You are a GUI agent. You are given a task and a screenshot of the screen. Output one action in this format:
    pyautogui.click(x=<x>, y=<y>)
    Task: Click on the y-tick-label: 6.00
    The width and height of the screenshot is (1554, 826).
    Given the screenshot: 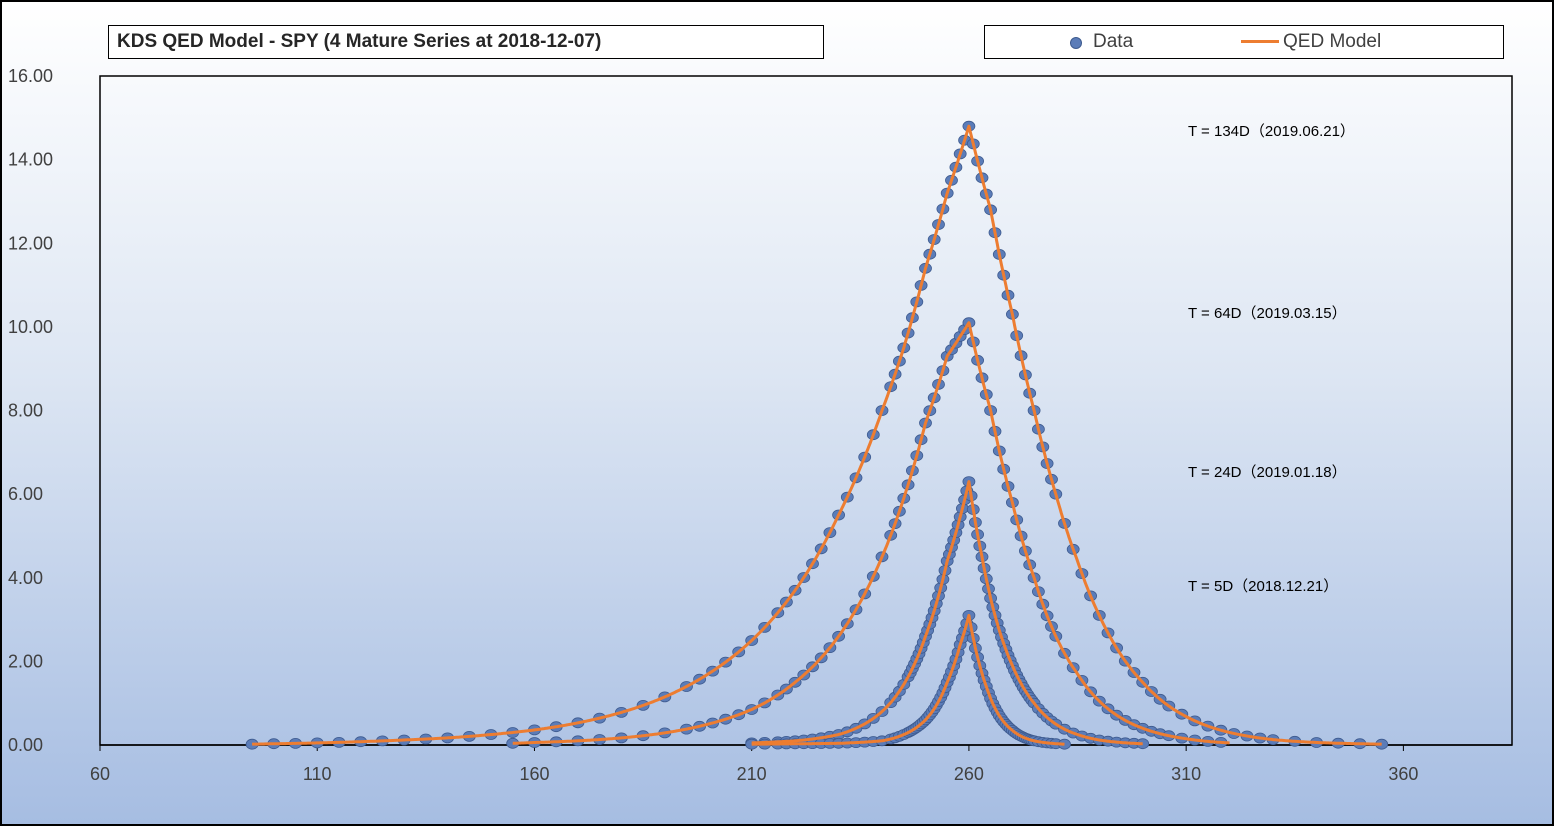 What is the action you would take?
    pyautogui.click(x=25, y=494)
    